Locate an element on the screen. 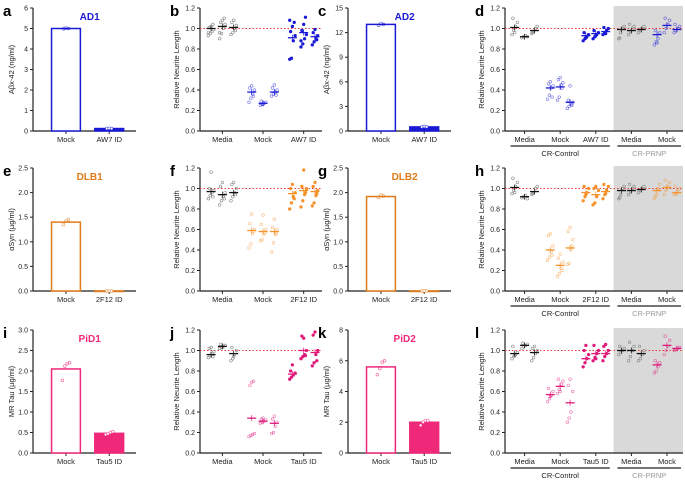 This screenshot has width=685, height=490. panel-title: DLB1 is located at coordinates (90, 177).